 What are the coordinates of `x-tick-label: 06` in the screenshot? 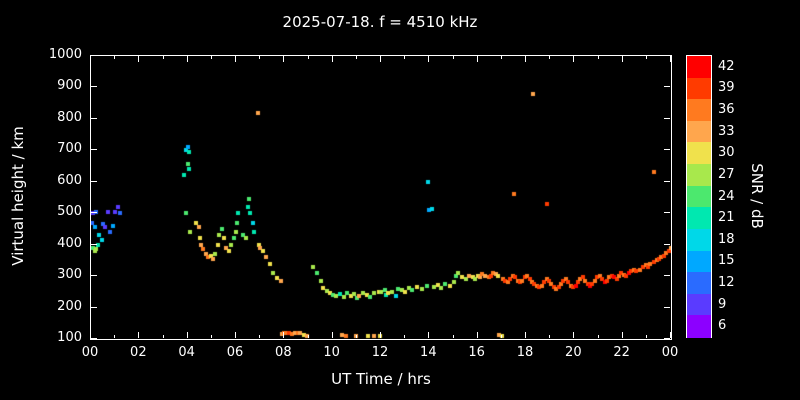 It's located at (235, 352).